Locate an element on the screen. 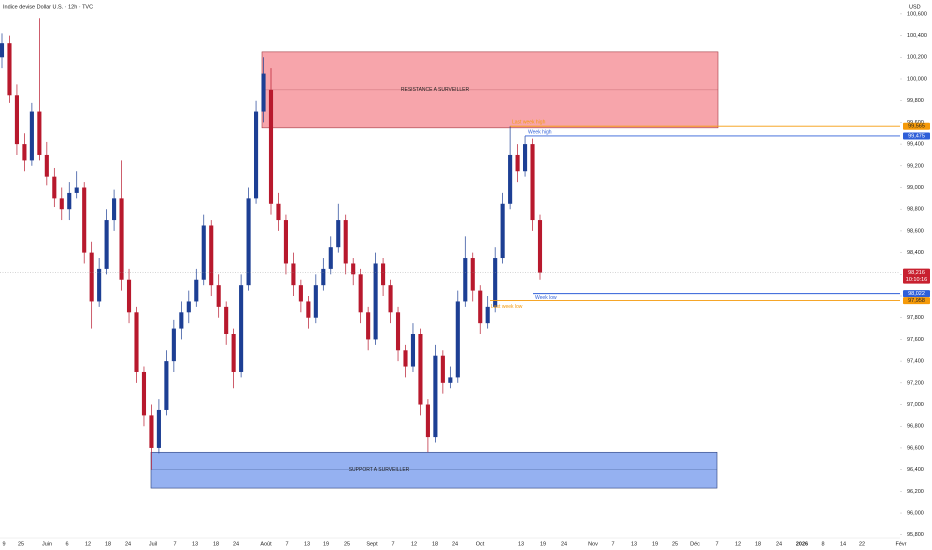 This screenshot has height=550, width=932. level-price-label: 98,022 is located at coordinates (916, 294).